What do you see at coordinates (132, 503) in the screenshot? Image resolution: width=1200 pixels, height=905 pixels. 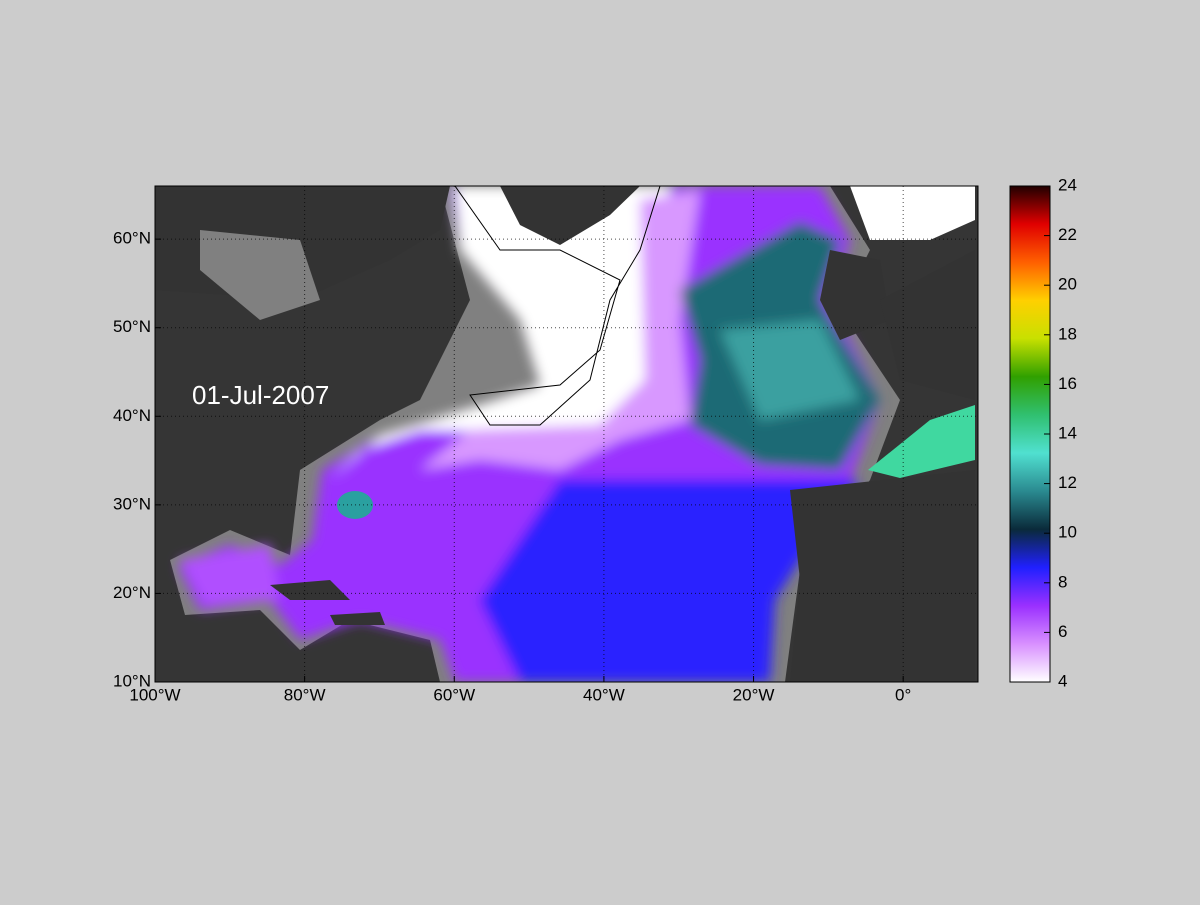 I see `y-tick-label: 30°N` at bounding box center [132, 503].